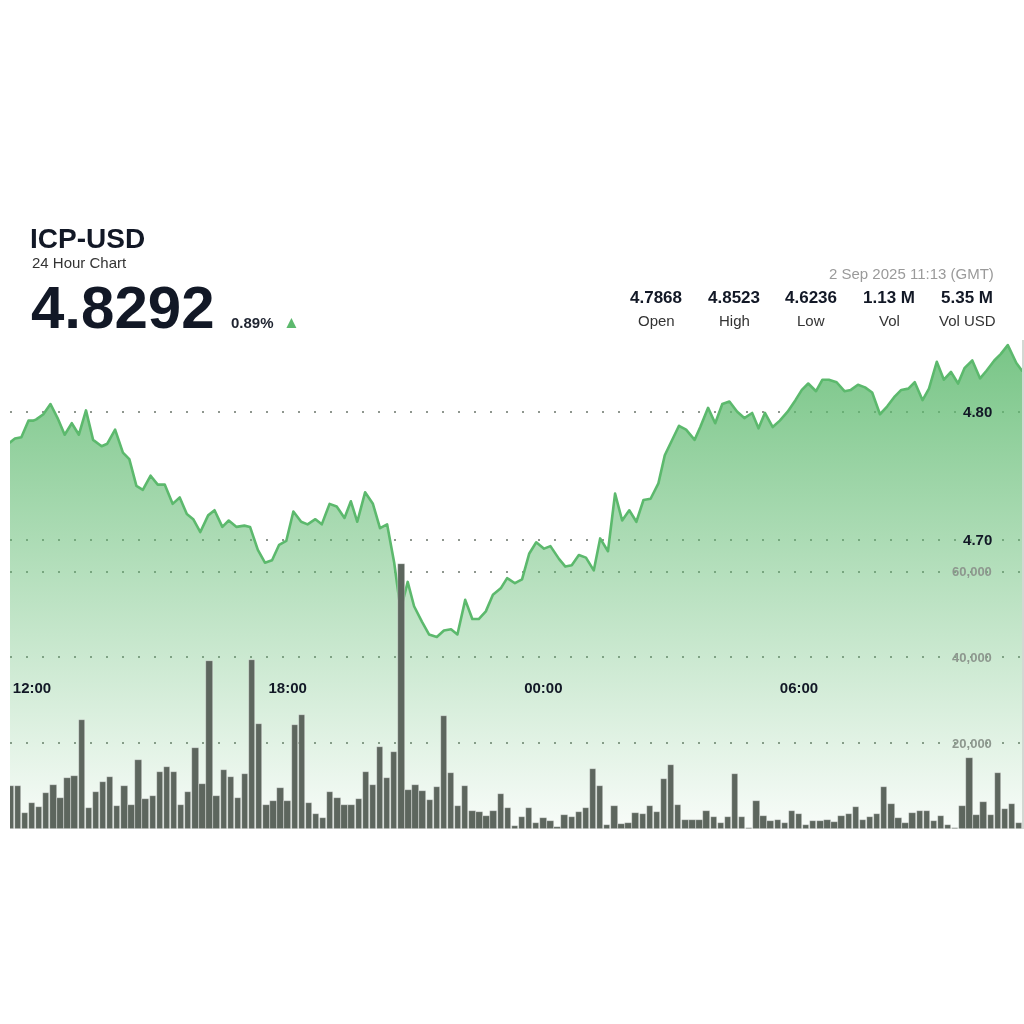 This screenshot has width=1024, height=1024. I want to click on y-tick-label: 4.80, so click(978, 411).